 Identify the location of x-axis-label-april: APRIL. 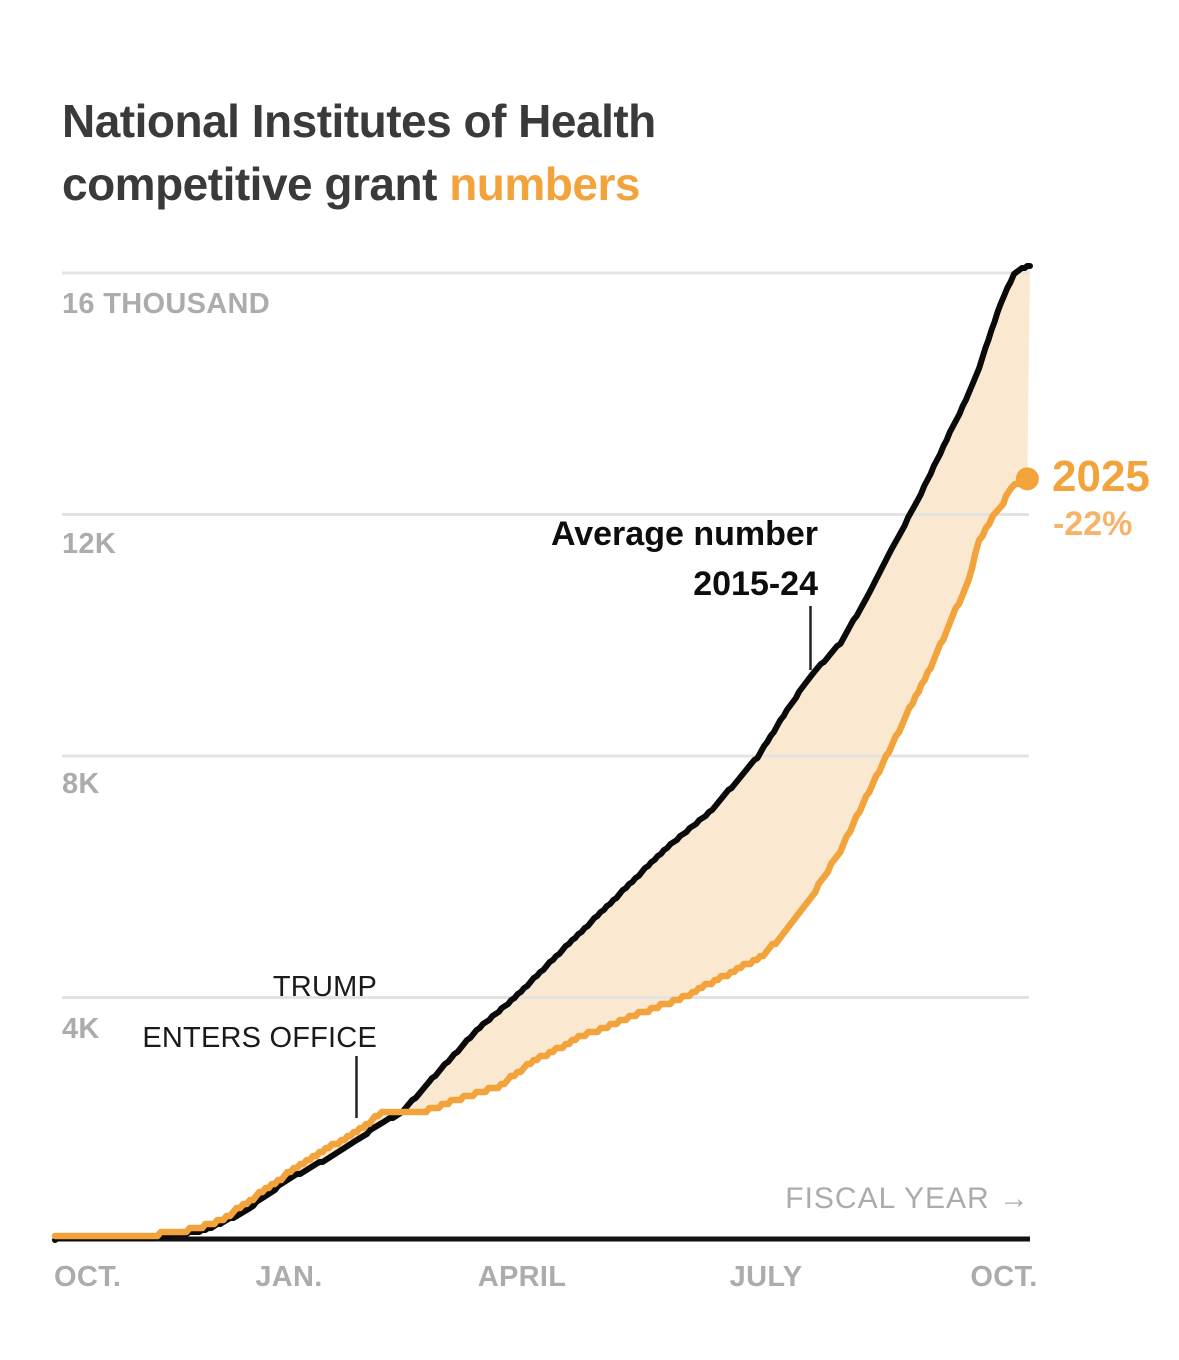
(522, 1277).